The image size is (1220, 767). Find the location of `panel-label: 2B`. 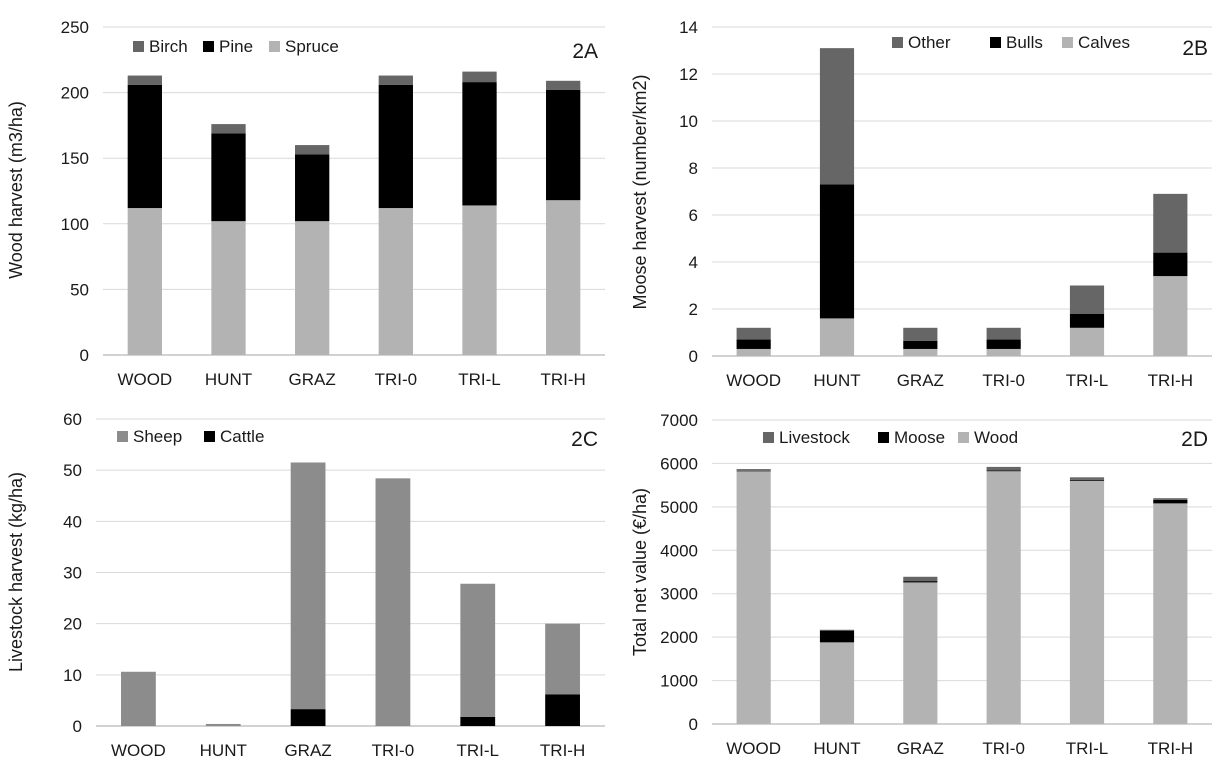

panel-label: 2B is located at coordinates (1195, 48).